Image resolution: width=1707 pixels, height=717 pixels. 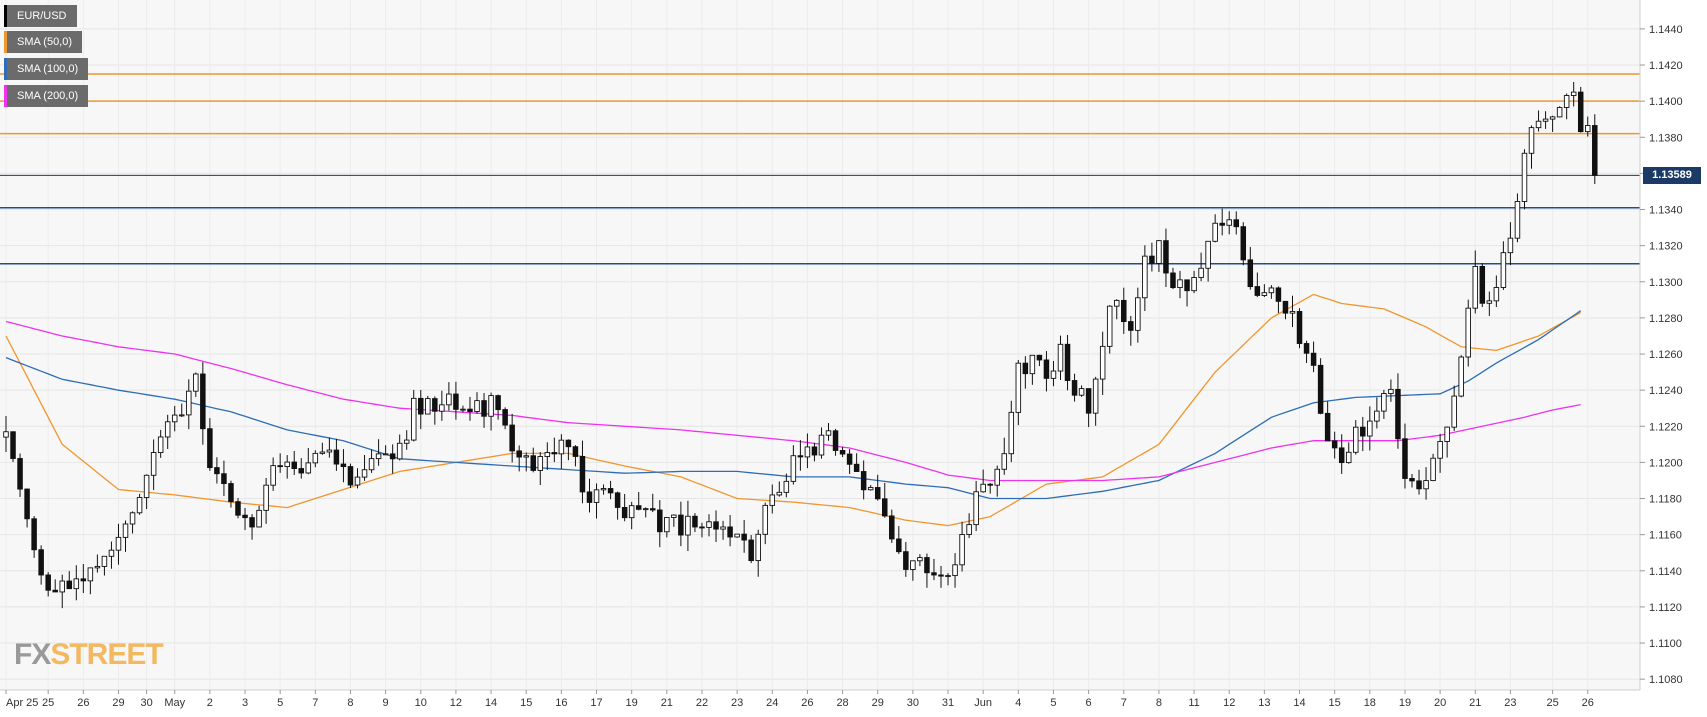 I want to click on x-tick-label: 24, so click(x=772, y=703).